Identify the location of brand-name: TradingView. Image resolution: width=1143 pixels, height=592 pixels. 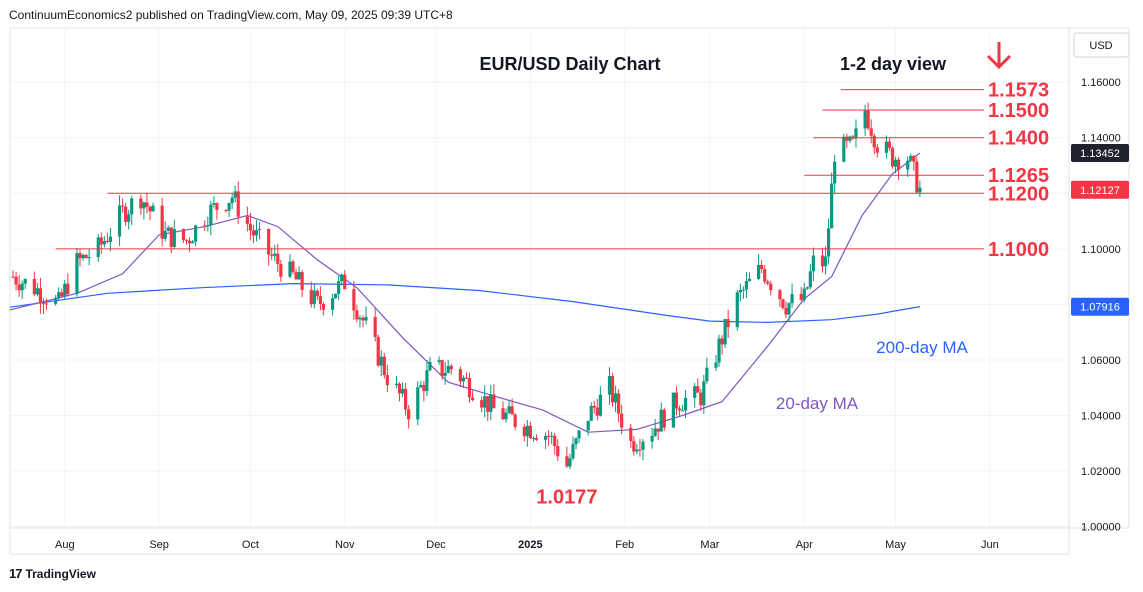
(60, 573).